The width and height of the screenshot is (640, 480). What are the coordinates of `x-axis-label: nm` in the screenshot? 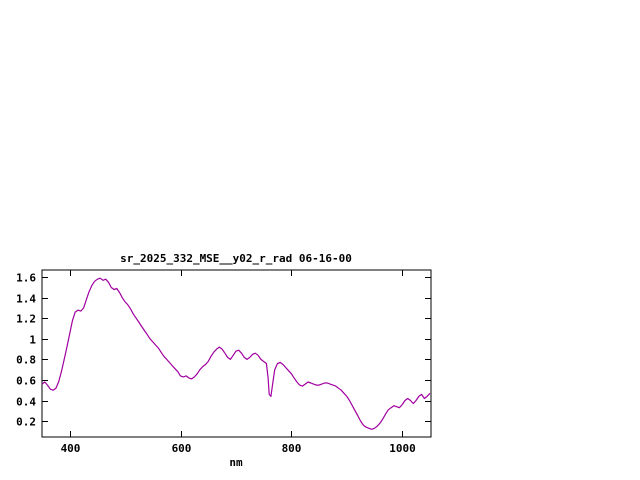 It's located at (236, 462).